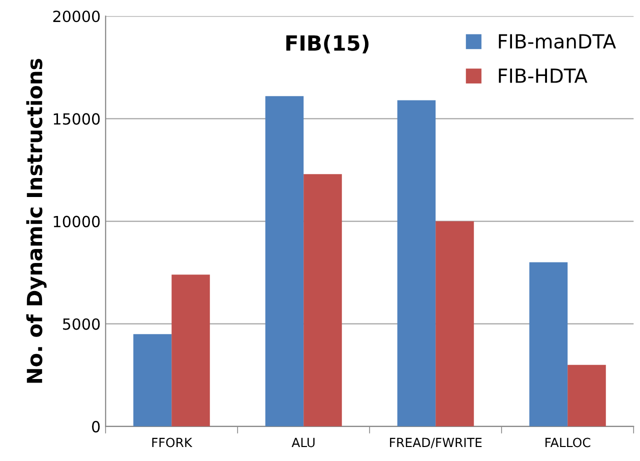 This screenshot has height=461, width=640. What do you see at coordinates (436, 443) in the screenshot?
I see `x-tick-label: FREAD/FWRITE` at bounding box center [436, 443].